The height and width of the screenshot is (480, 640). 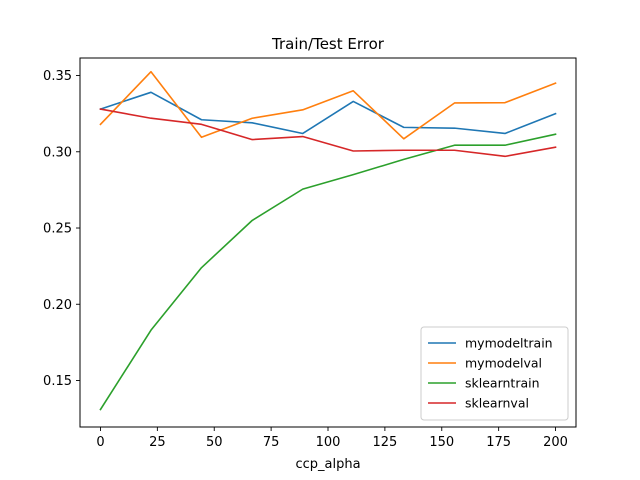 What do you see at coordinates (509, 343) in the screenshot?
I see `legend-label-mymodeltrain: mymodeltrain` at bounding box center [509, 343].